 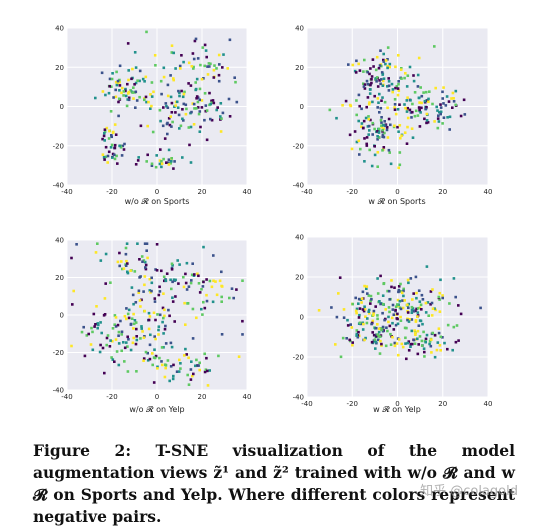 I want to click on x-tick-label: -20, so click(x=111, y=397).